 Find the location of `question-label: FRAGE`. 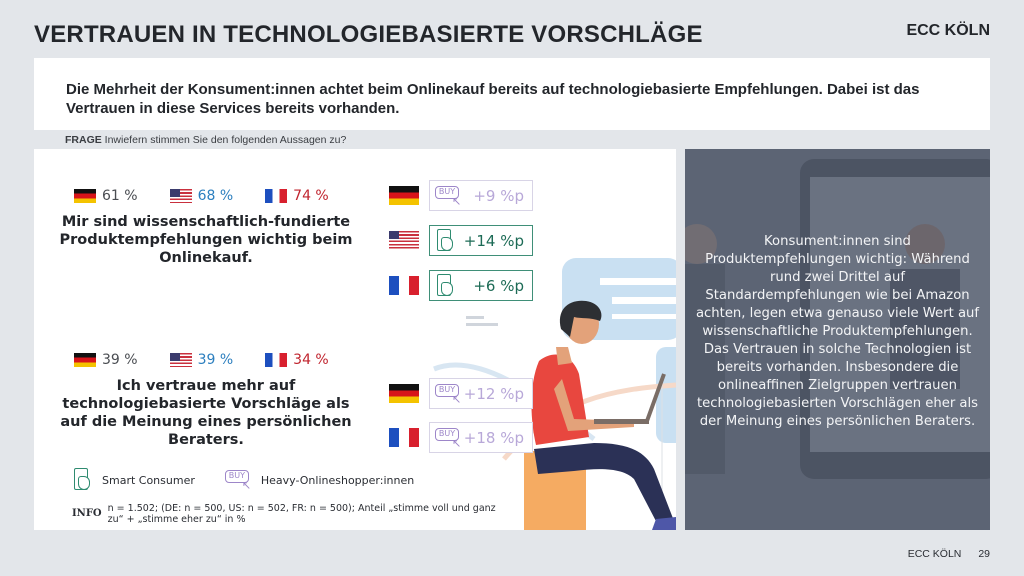

question-label: FRAGE is located at coordinates (83, 140).